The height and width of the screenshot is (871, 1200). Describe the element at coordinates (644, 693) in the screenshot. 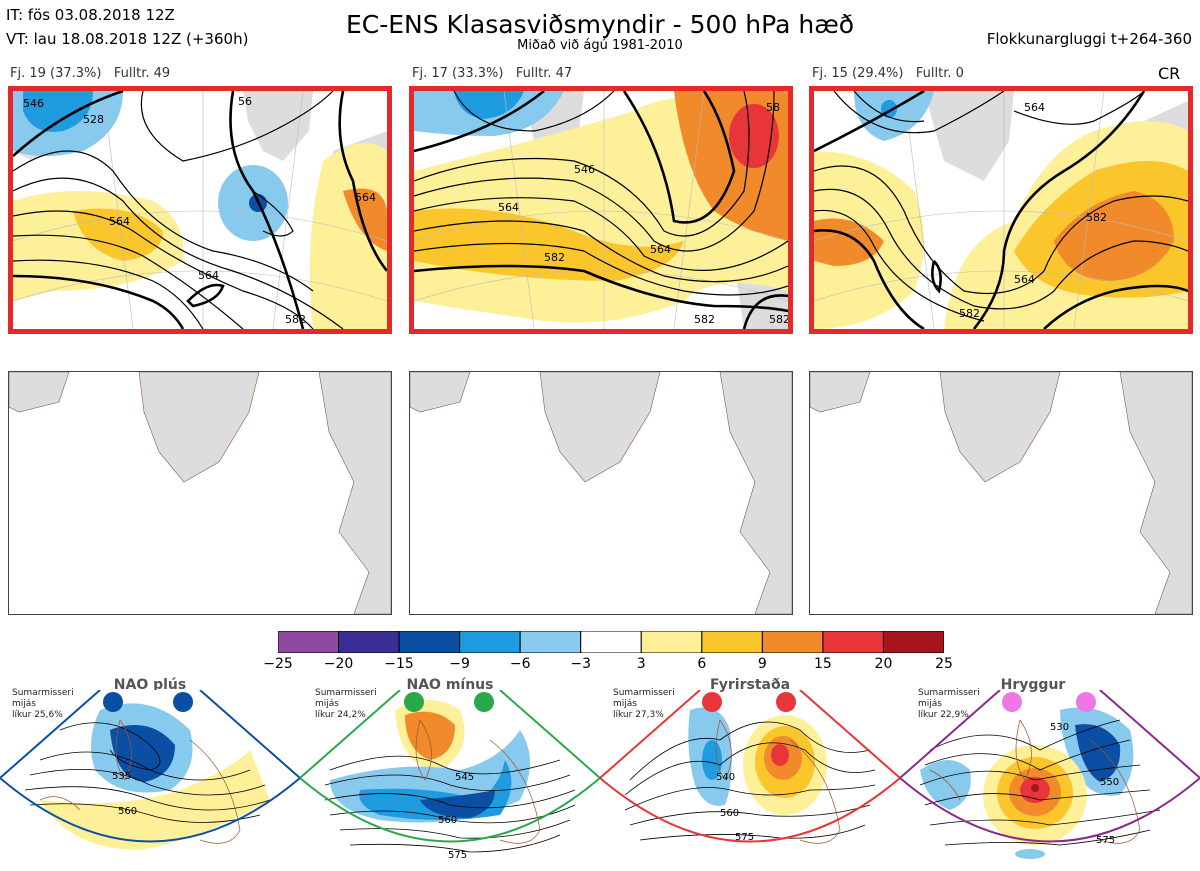

I see `regime-info-season: Sumarmisseri` at that location.